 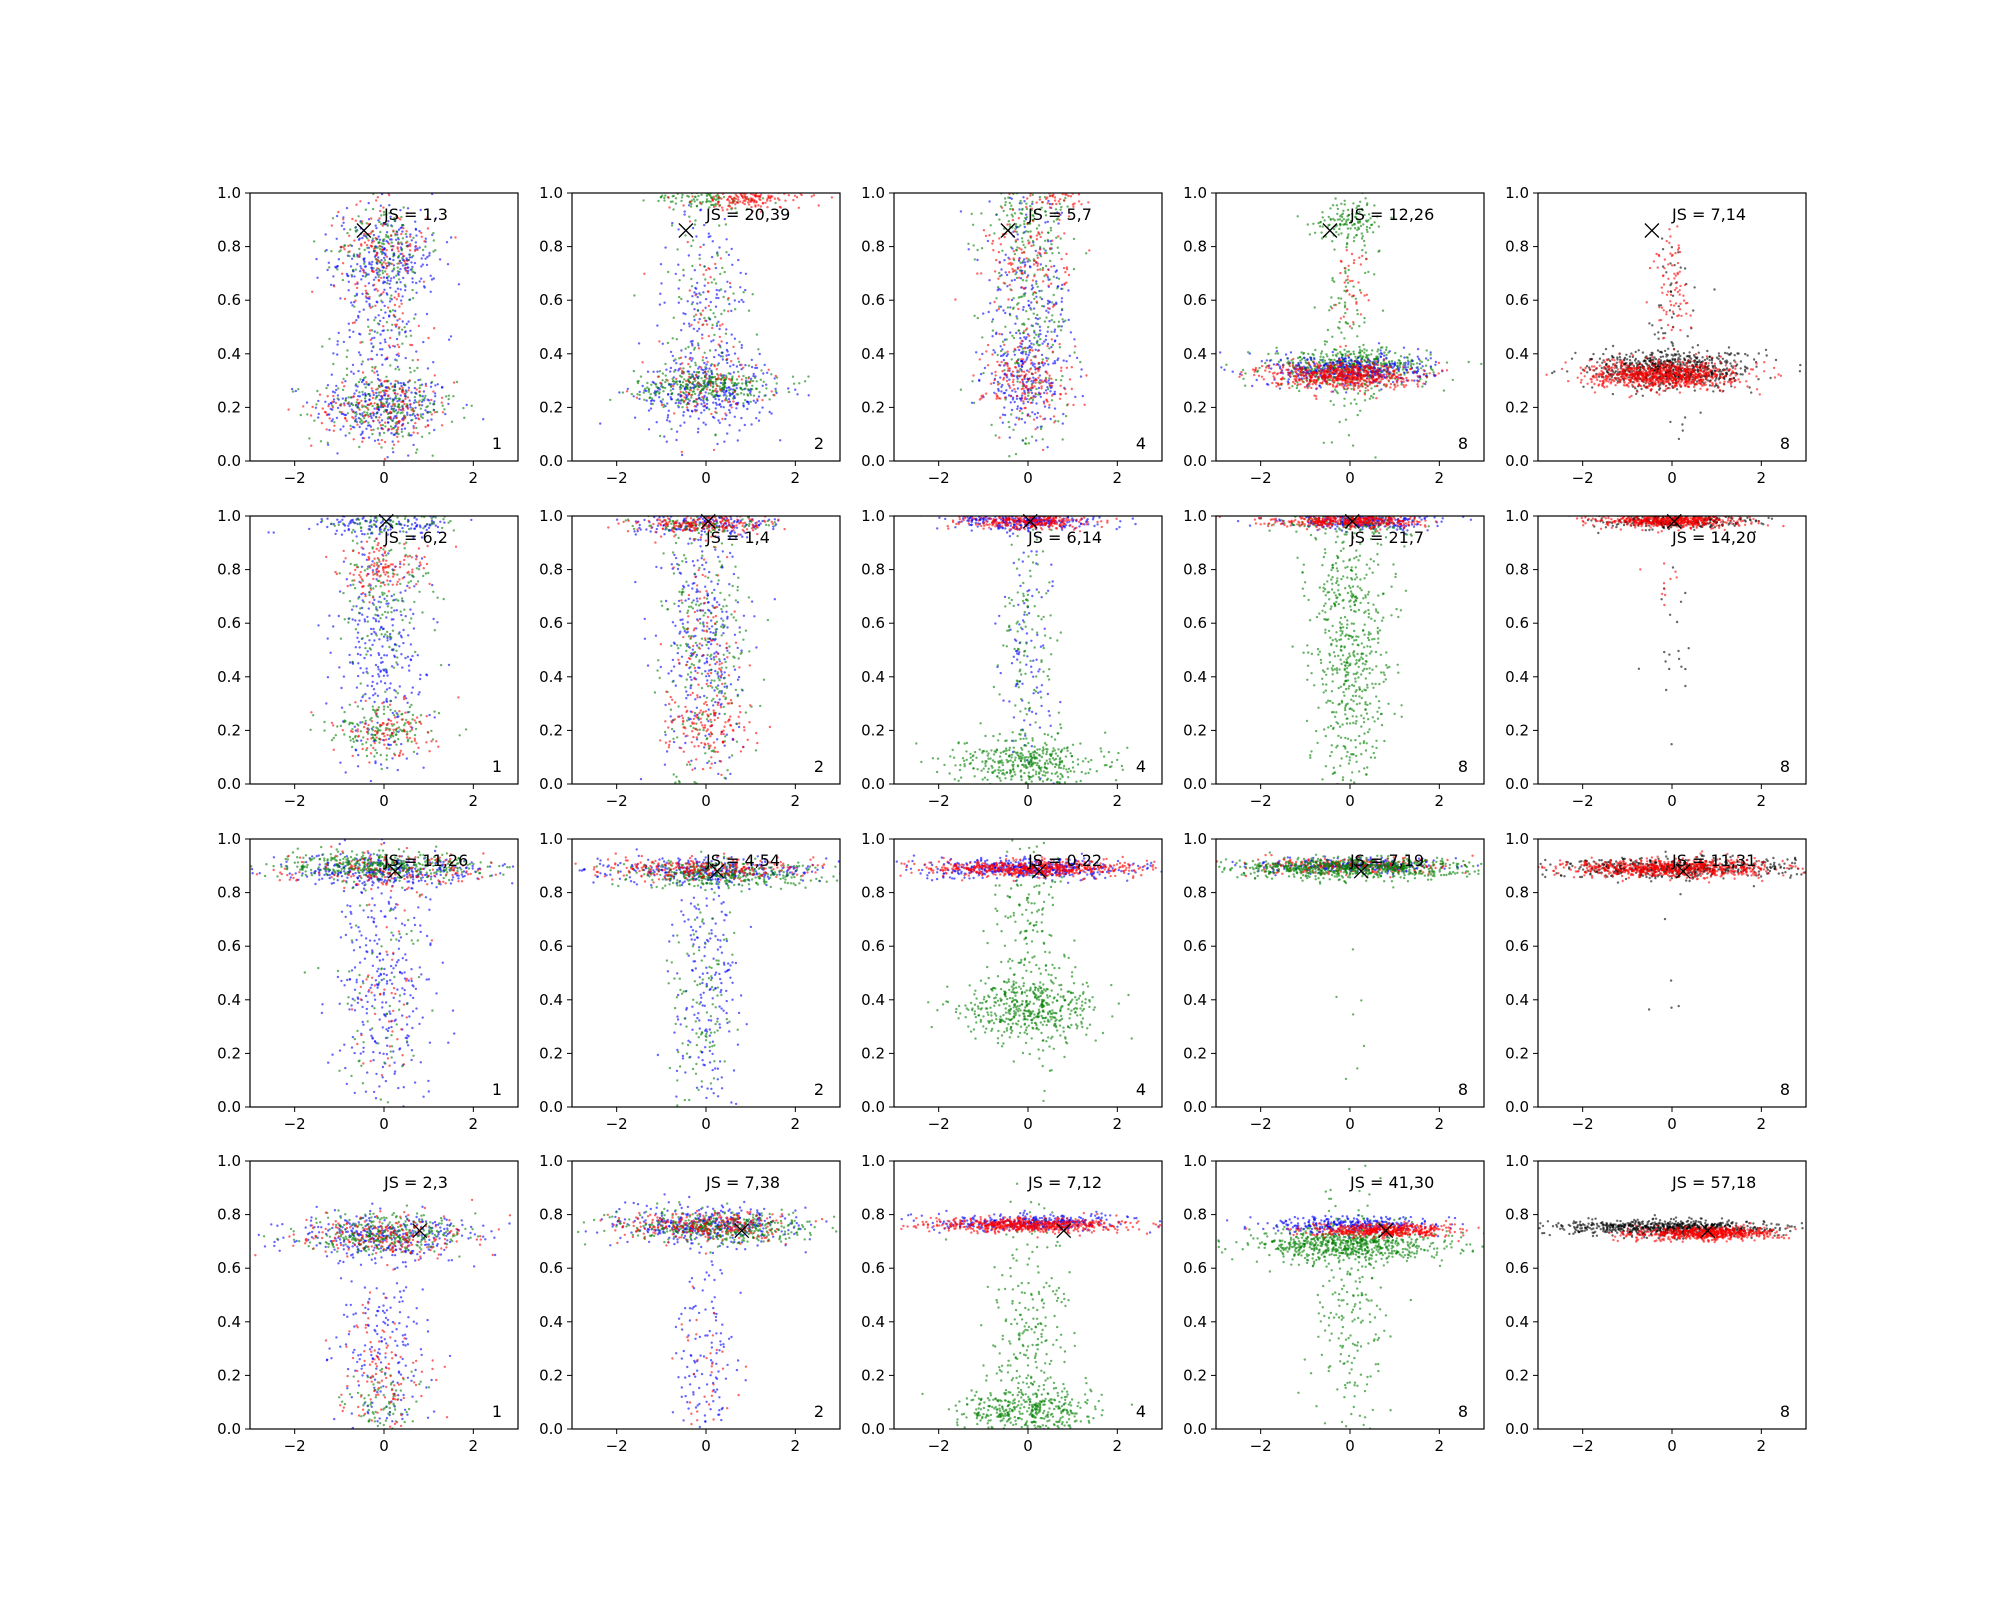 What do you see at coordinates (229, 193) in the screenshot?
I see `y-tick-label: 1.0` at bounding box center [229, 193].